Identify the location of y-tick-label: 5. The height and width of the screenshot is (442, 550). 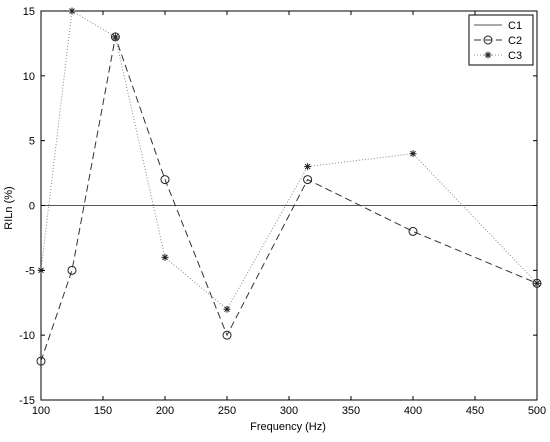
(32, 142).